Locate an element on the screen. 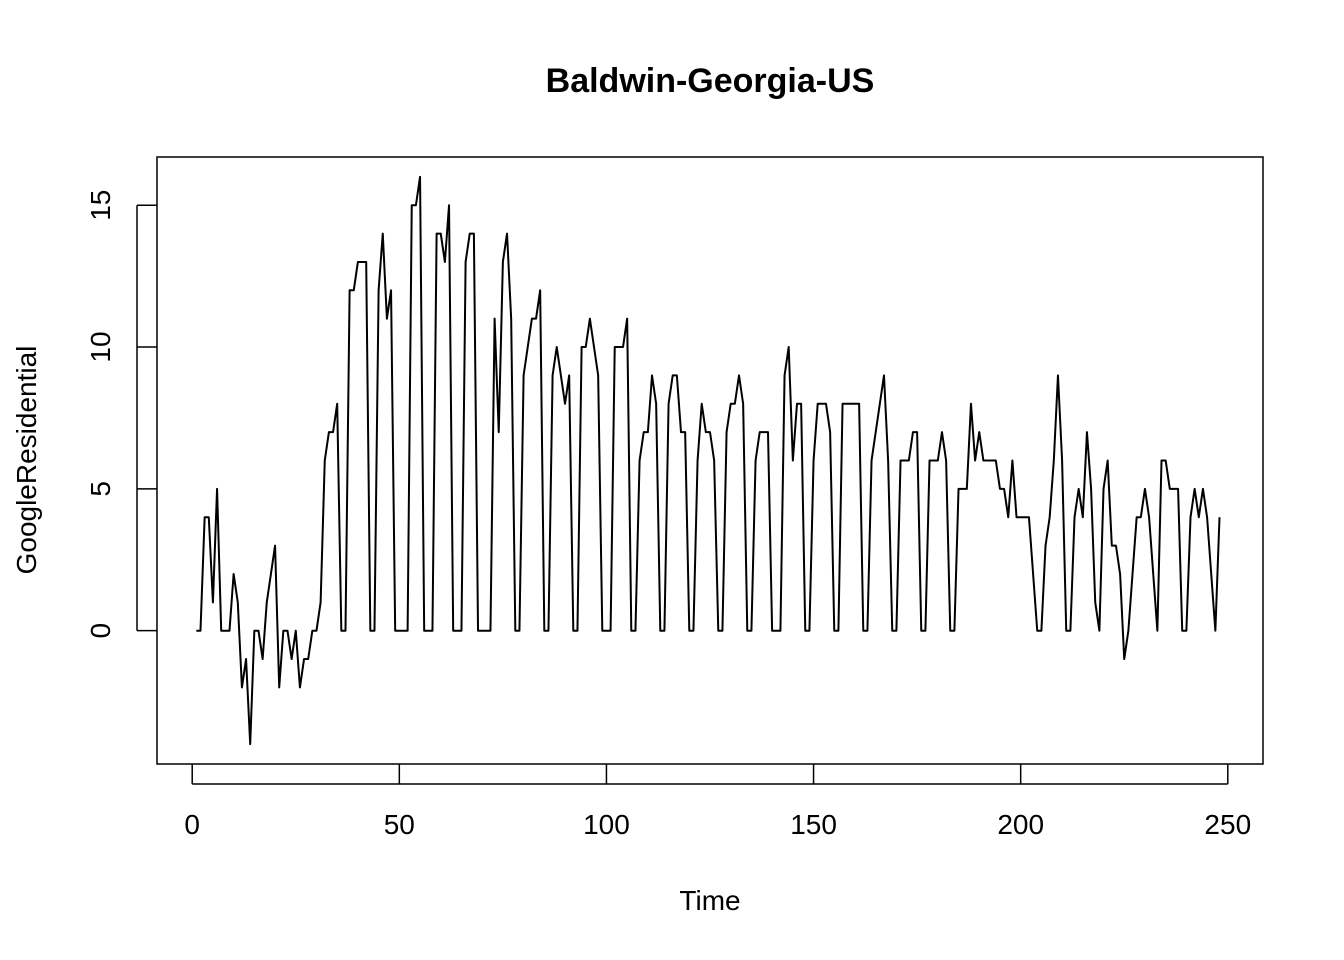  x-axis: 0 50 100 150 200 250 is located at coordinates (717, 802).